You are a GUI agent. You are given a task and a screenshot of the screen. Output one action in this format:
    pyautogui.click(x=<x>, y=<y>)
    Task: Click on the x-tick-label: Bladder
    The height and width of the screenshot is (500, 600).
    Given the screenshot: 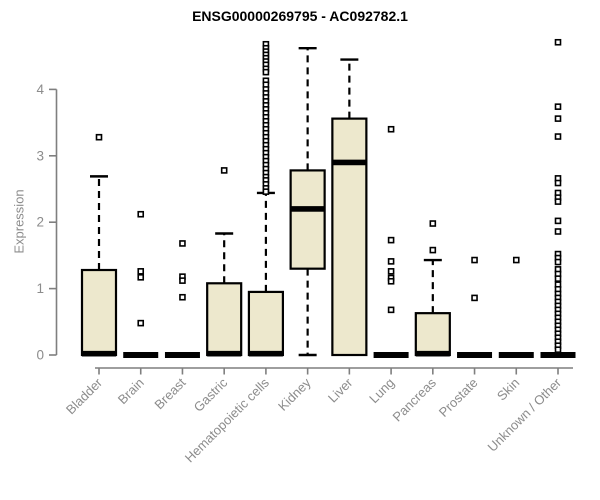 What is the action you would take?
    pyautogui.click(x=84, y=396)
    